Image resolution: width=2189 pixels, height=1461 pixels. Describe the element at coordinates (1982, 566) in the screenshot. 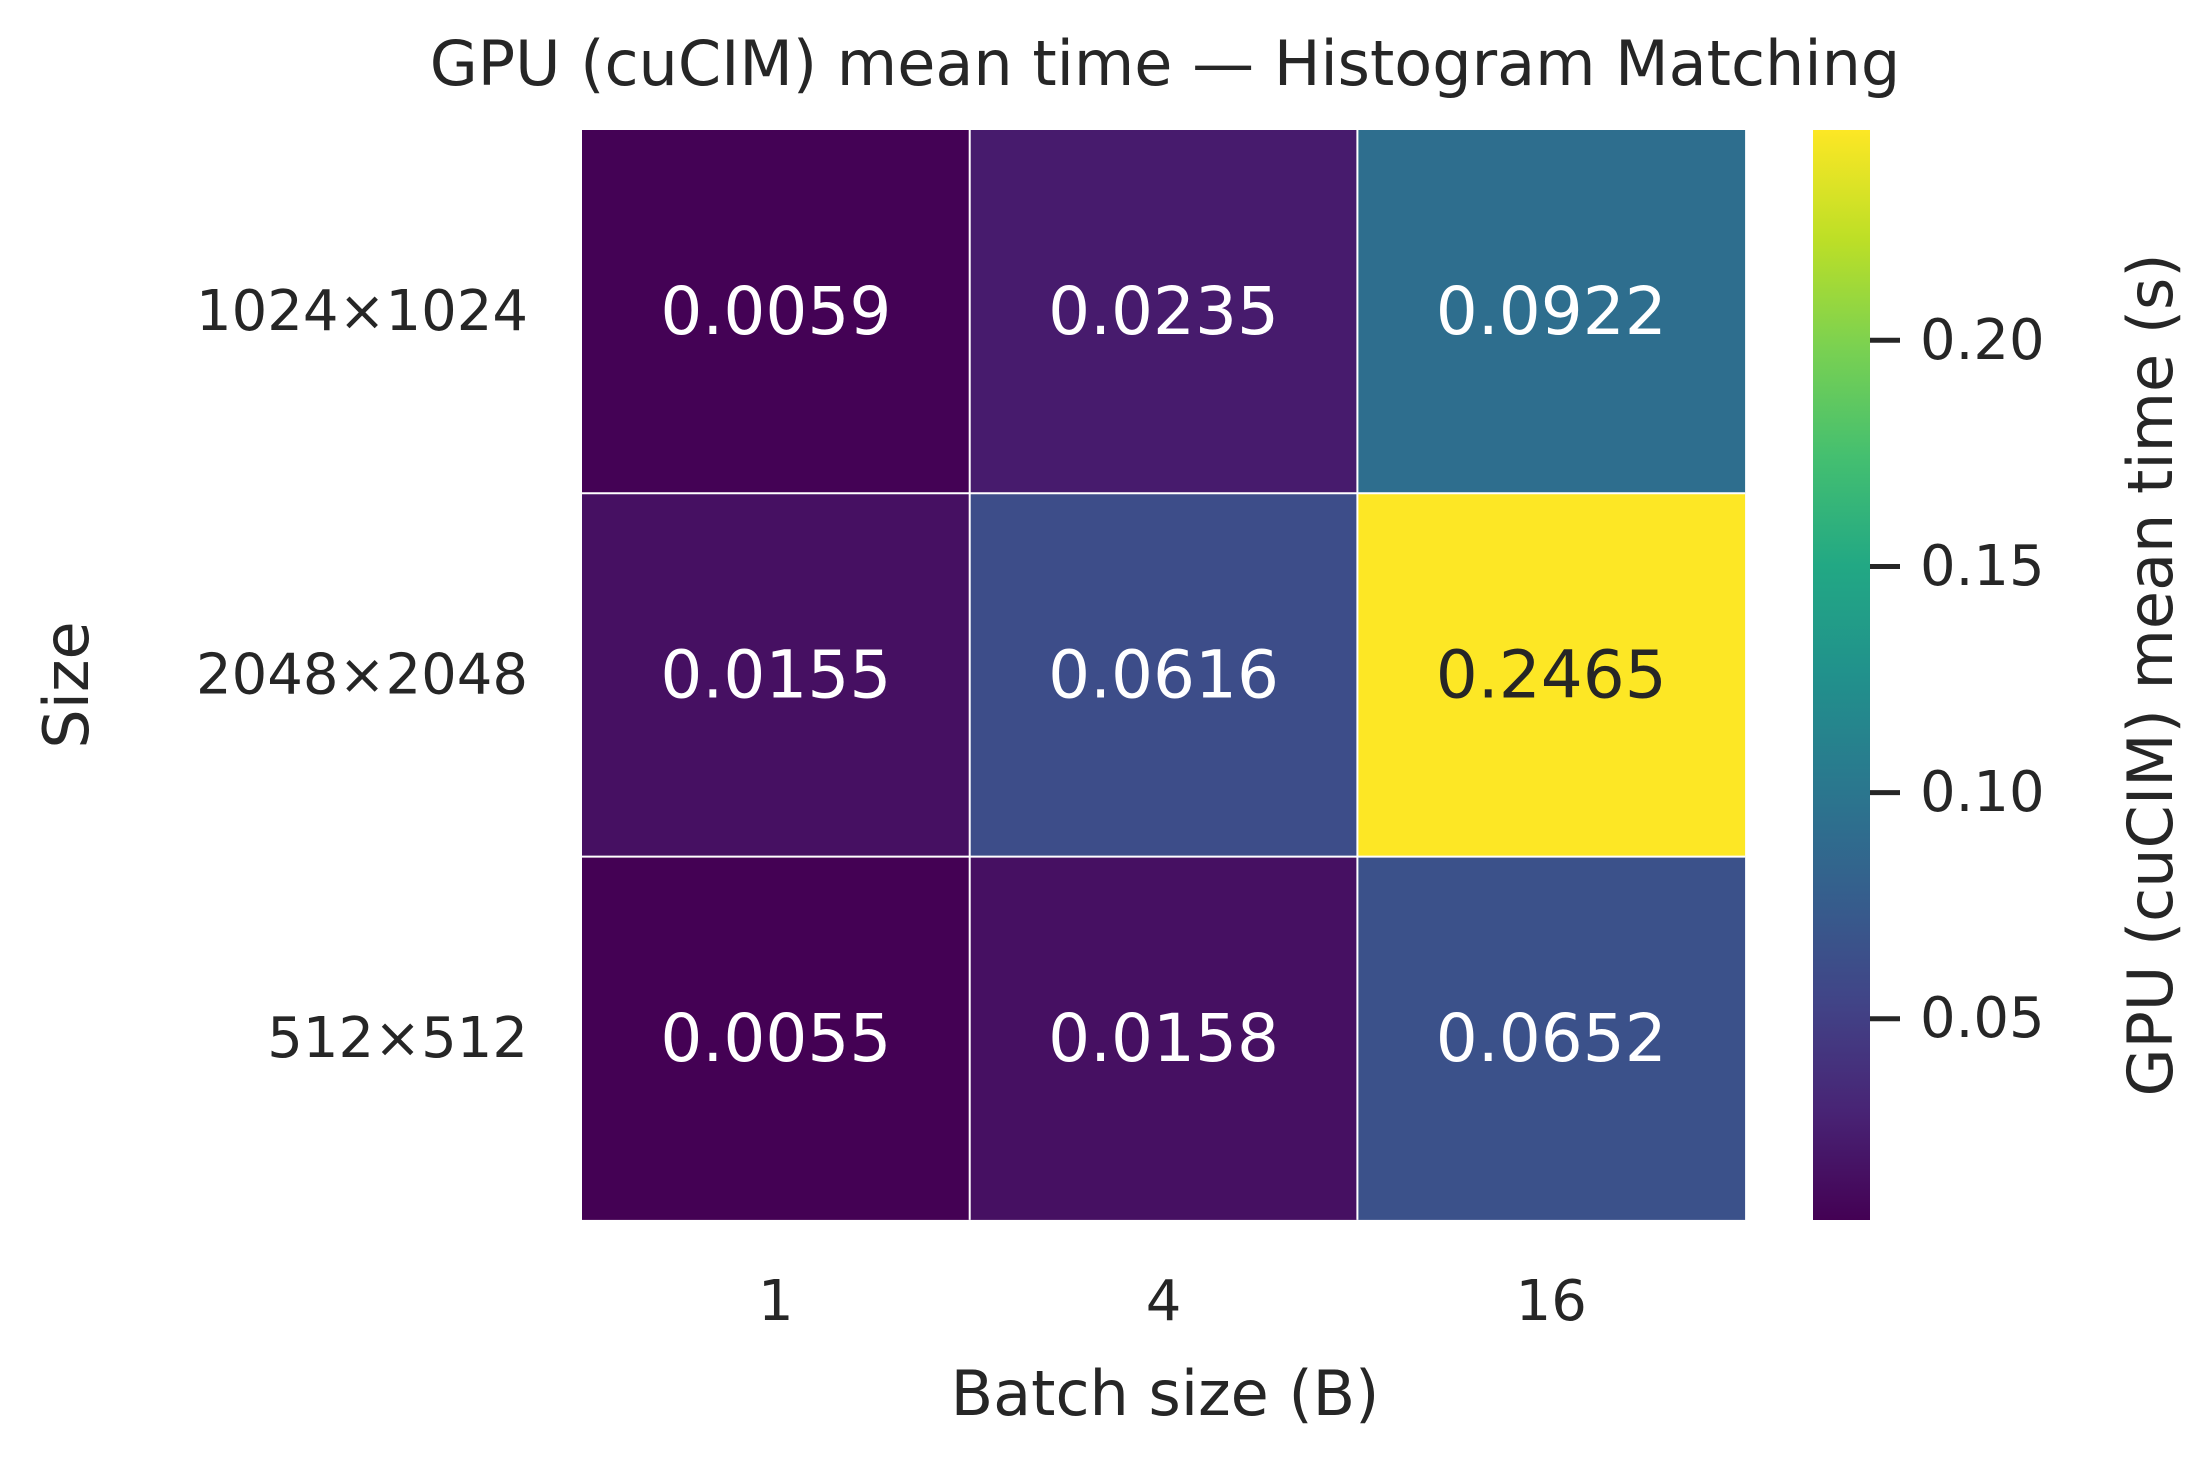

I see `colorbar-tick-label: 0.15` at that location.